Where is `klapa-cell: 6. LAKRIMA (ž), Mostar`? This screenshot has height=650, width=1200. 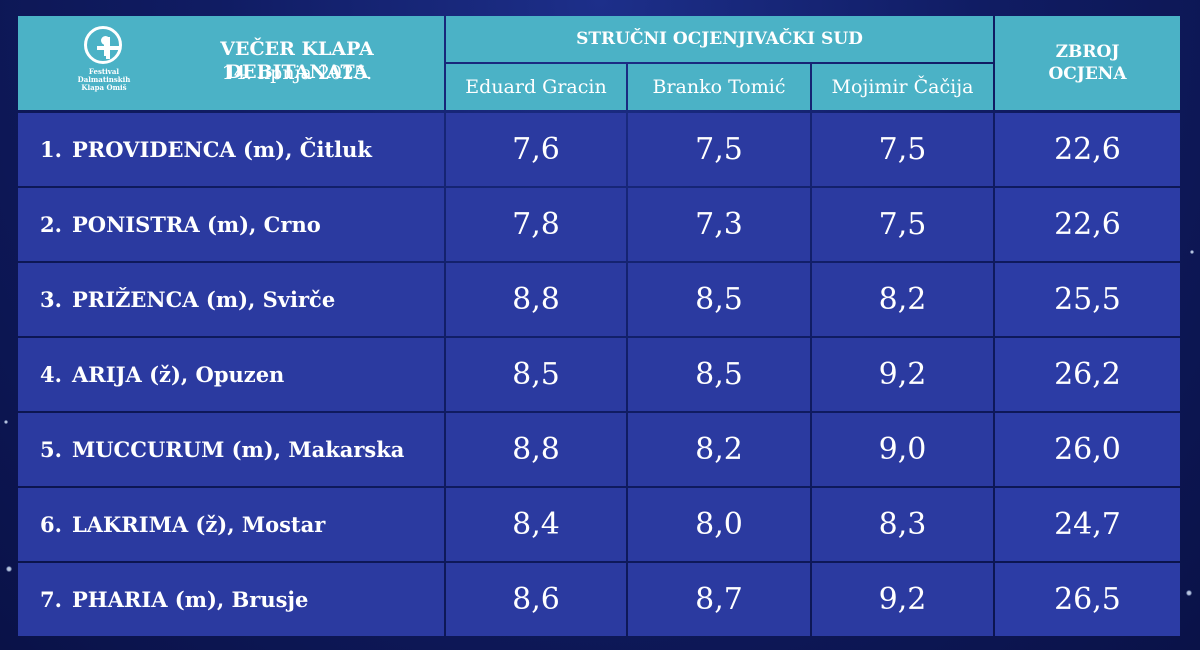 klapa-cell: 6. LAKRIMA (ž), Mostar is located at coordinates (231, 524).